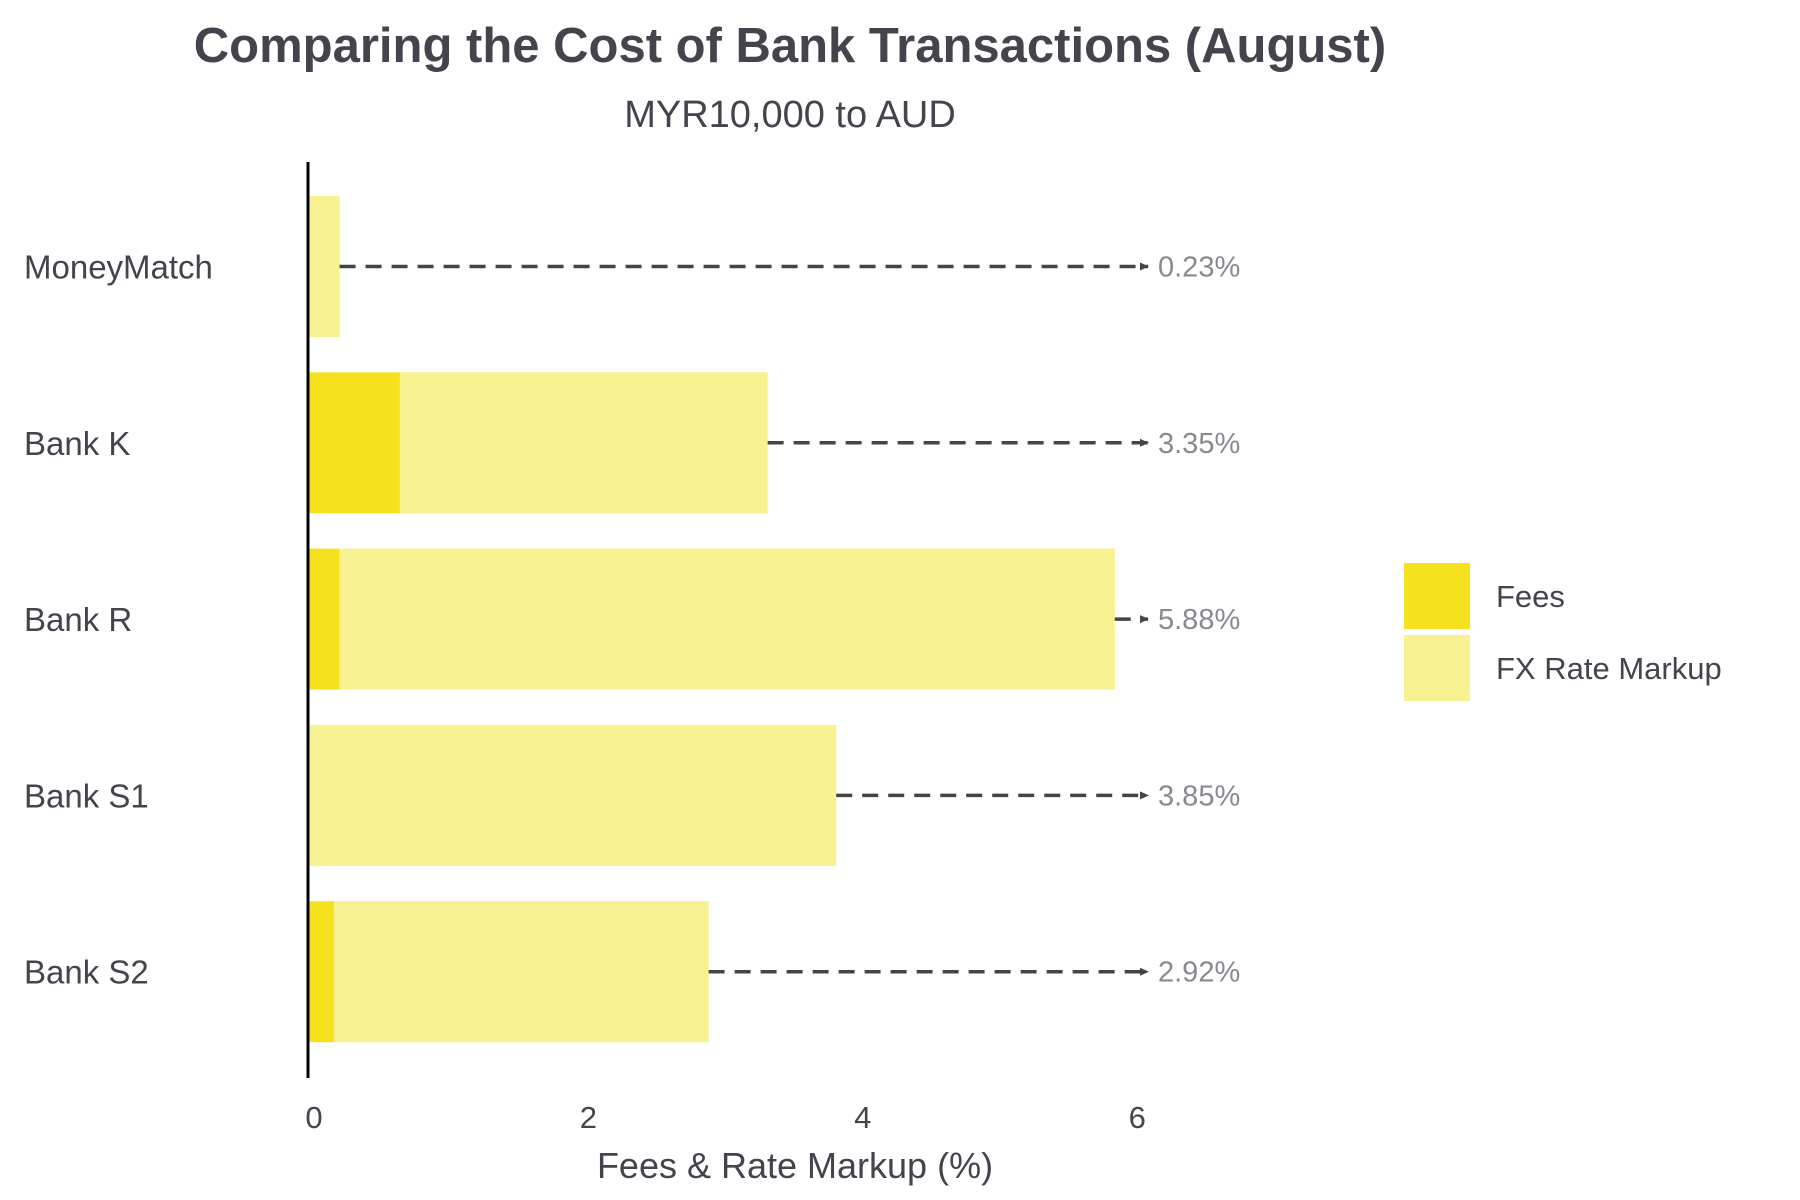 This screenshot has height=1200, width=1800. I want to click on bar-bank-s2-fx-rate-markup, so click(521, 972).